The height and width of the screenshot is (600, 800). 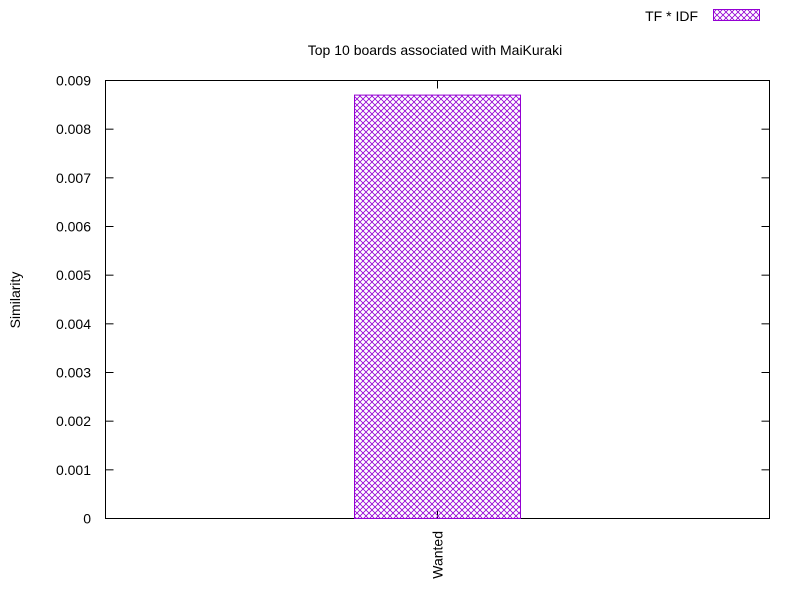 I want to click on y-tick-label: 0.004, so click(x=73, y=324).